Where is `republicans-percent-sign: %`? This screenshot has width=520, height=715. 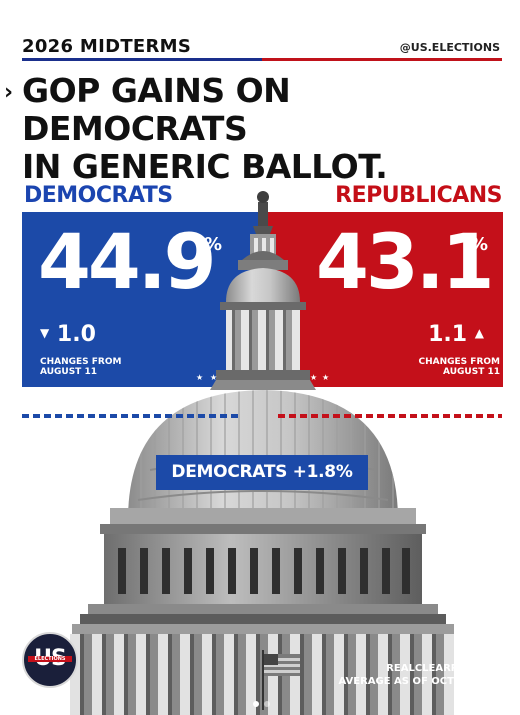
republicans-percent-sign: % is located at coordinates (479, 244).